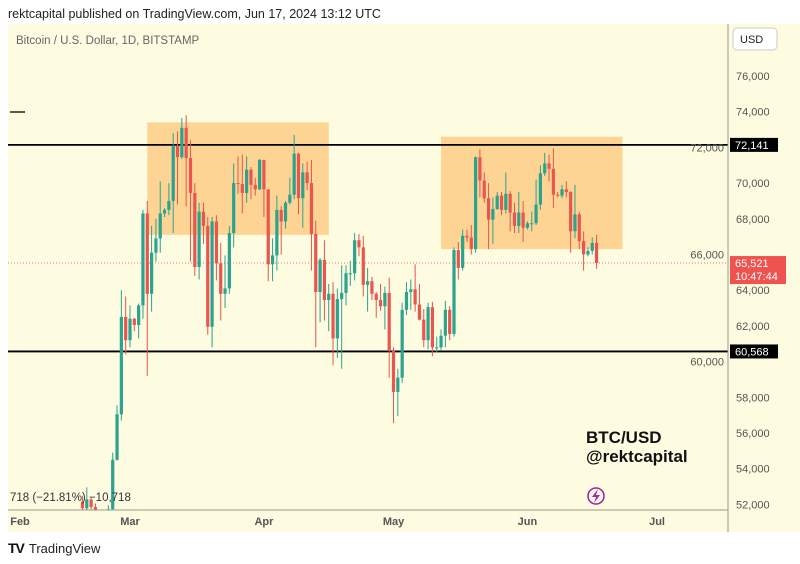 This screenshot has width=800, height=564. I want to click on level-price-tag-label: 72,141, so click(752, 146).